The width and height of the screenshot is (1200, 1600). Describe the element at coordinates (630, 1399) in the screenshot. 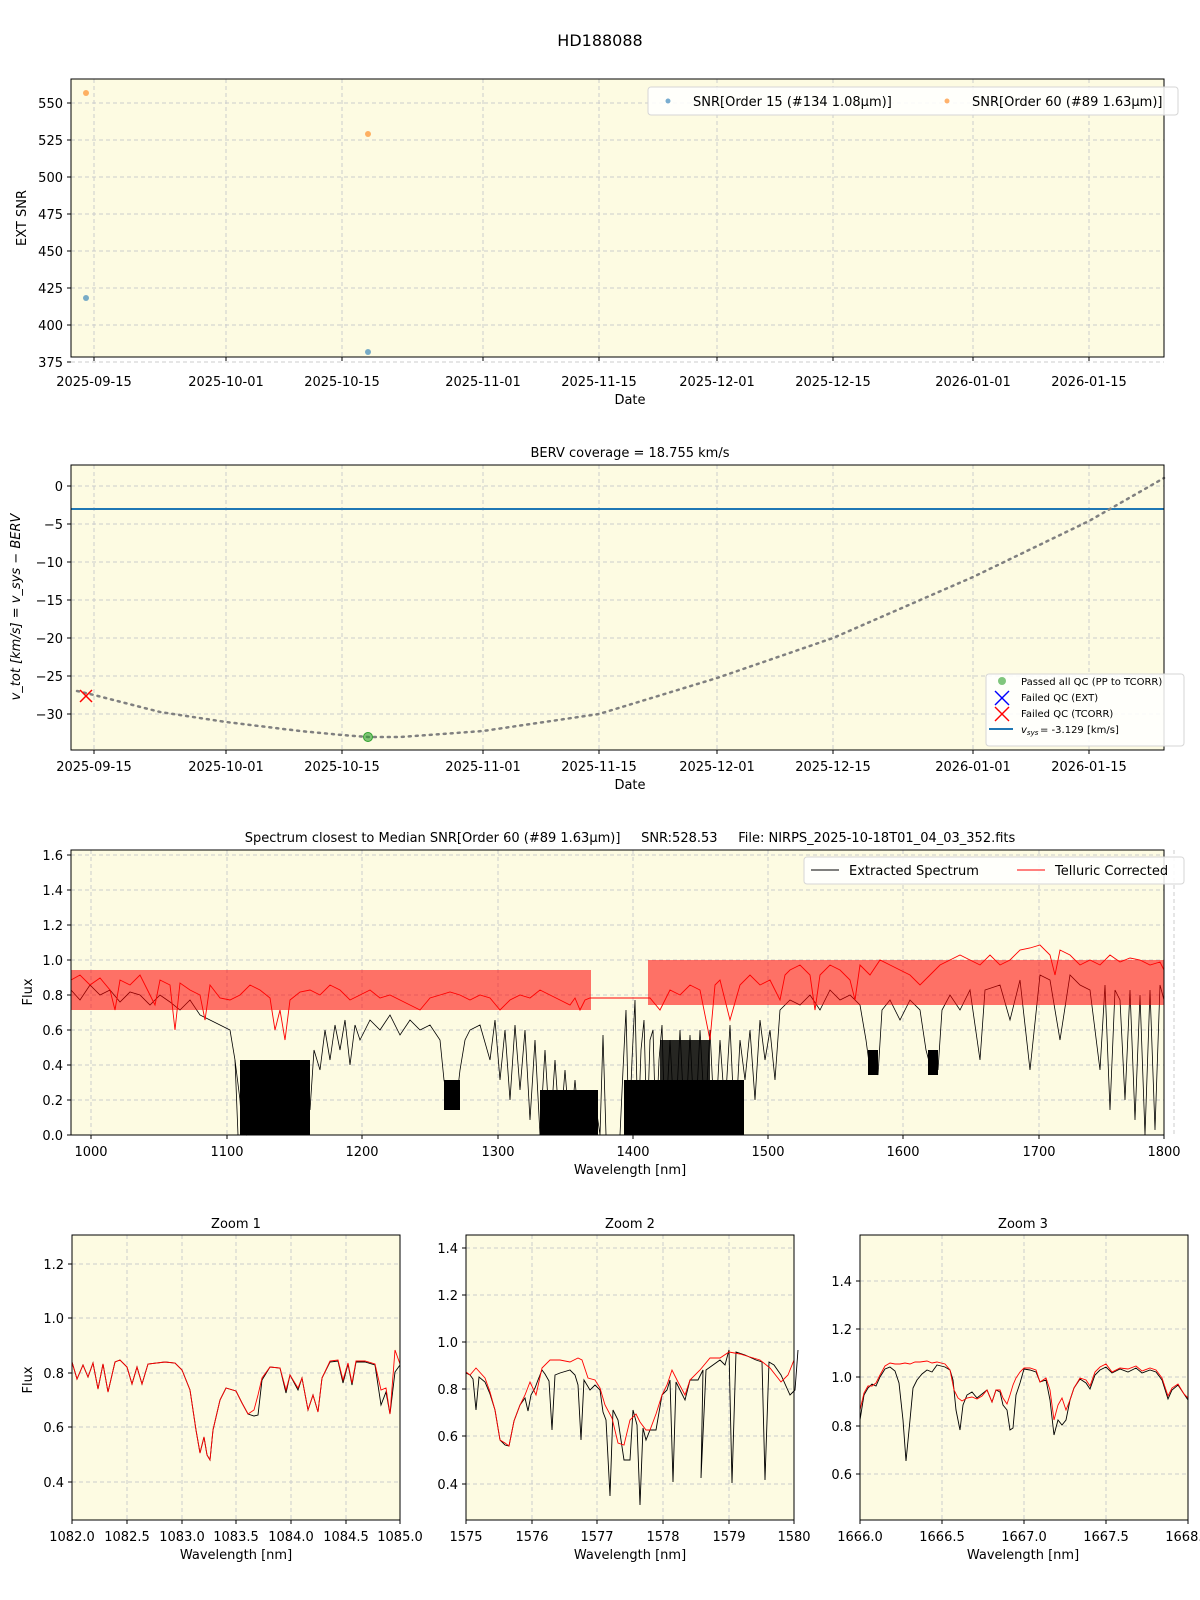

I see `zoom2-telluric-line` at that location.